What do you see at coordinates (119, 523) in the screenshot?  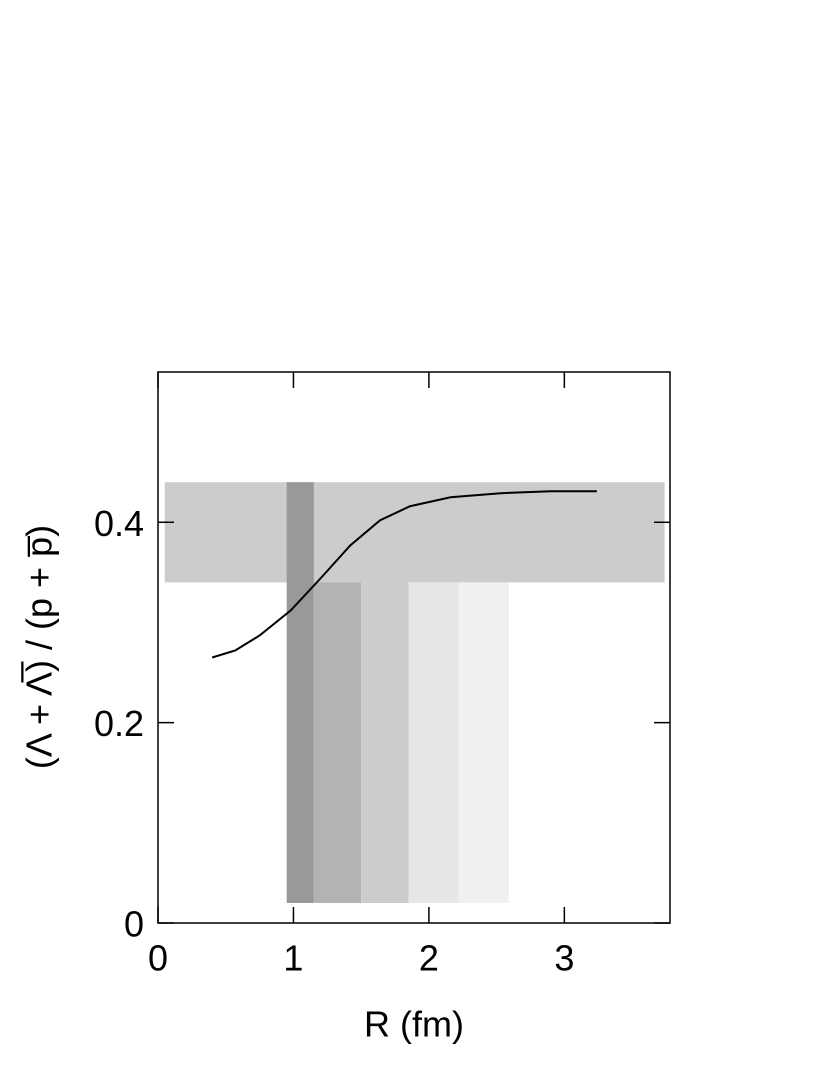 I see `y-tick-label: 0.4` at bounding box center [119, 523].